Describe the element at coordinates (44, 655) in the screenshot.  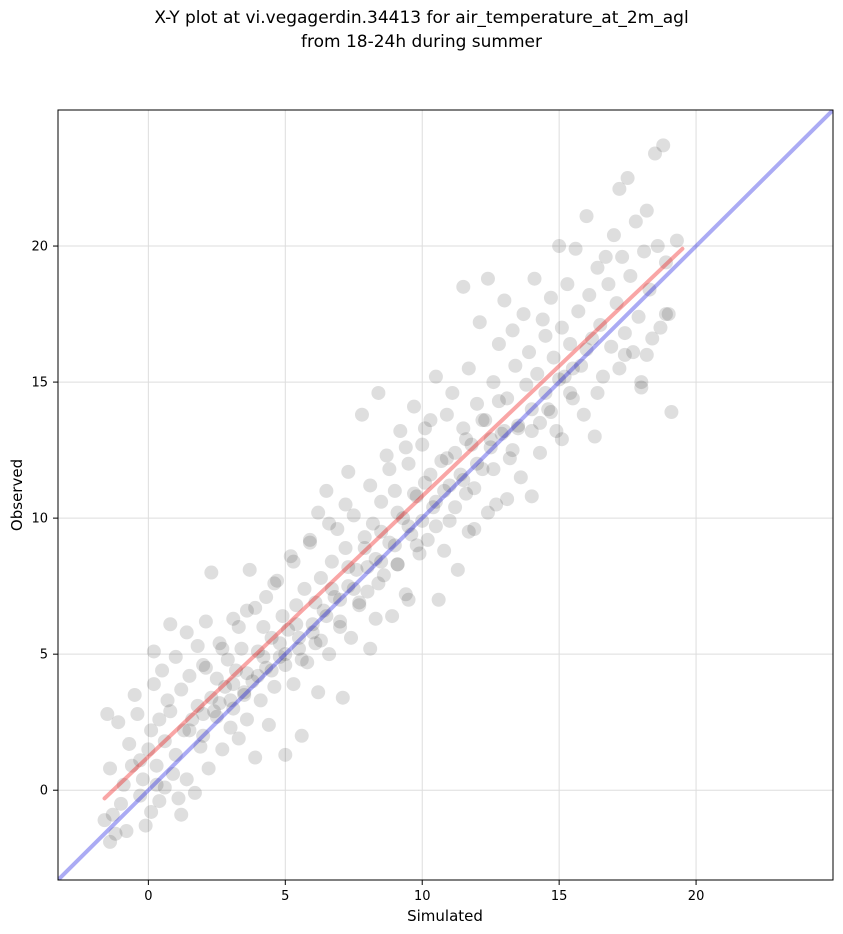
I see `y-tick-label: 5` at that location.